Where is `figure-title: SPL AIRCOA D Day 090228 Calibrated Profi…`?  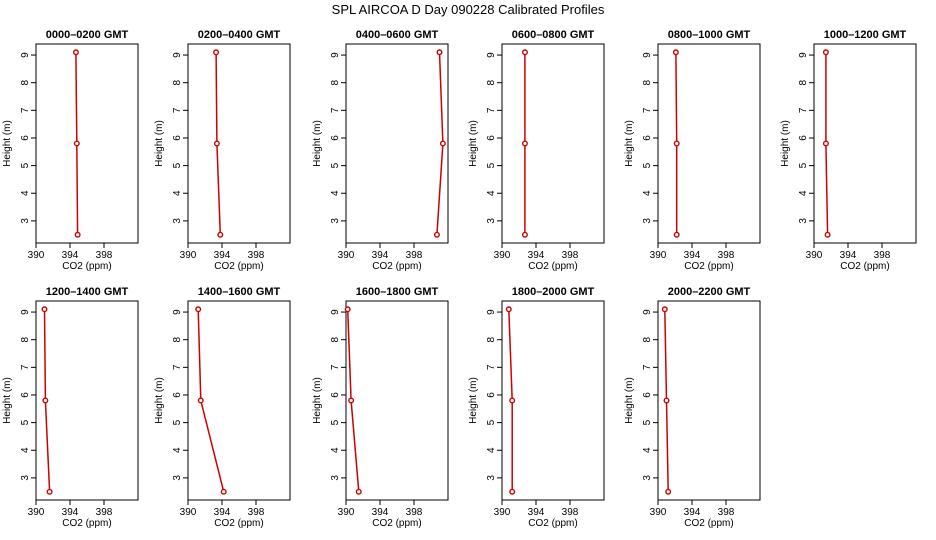 figure-title: SPL AIRCOA D Day 090228 Calibrated Profi… is located at coordinates (468, 9).